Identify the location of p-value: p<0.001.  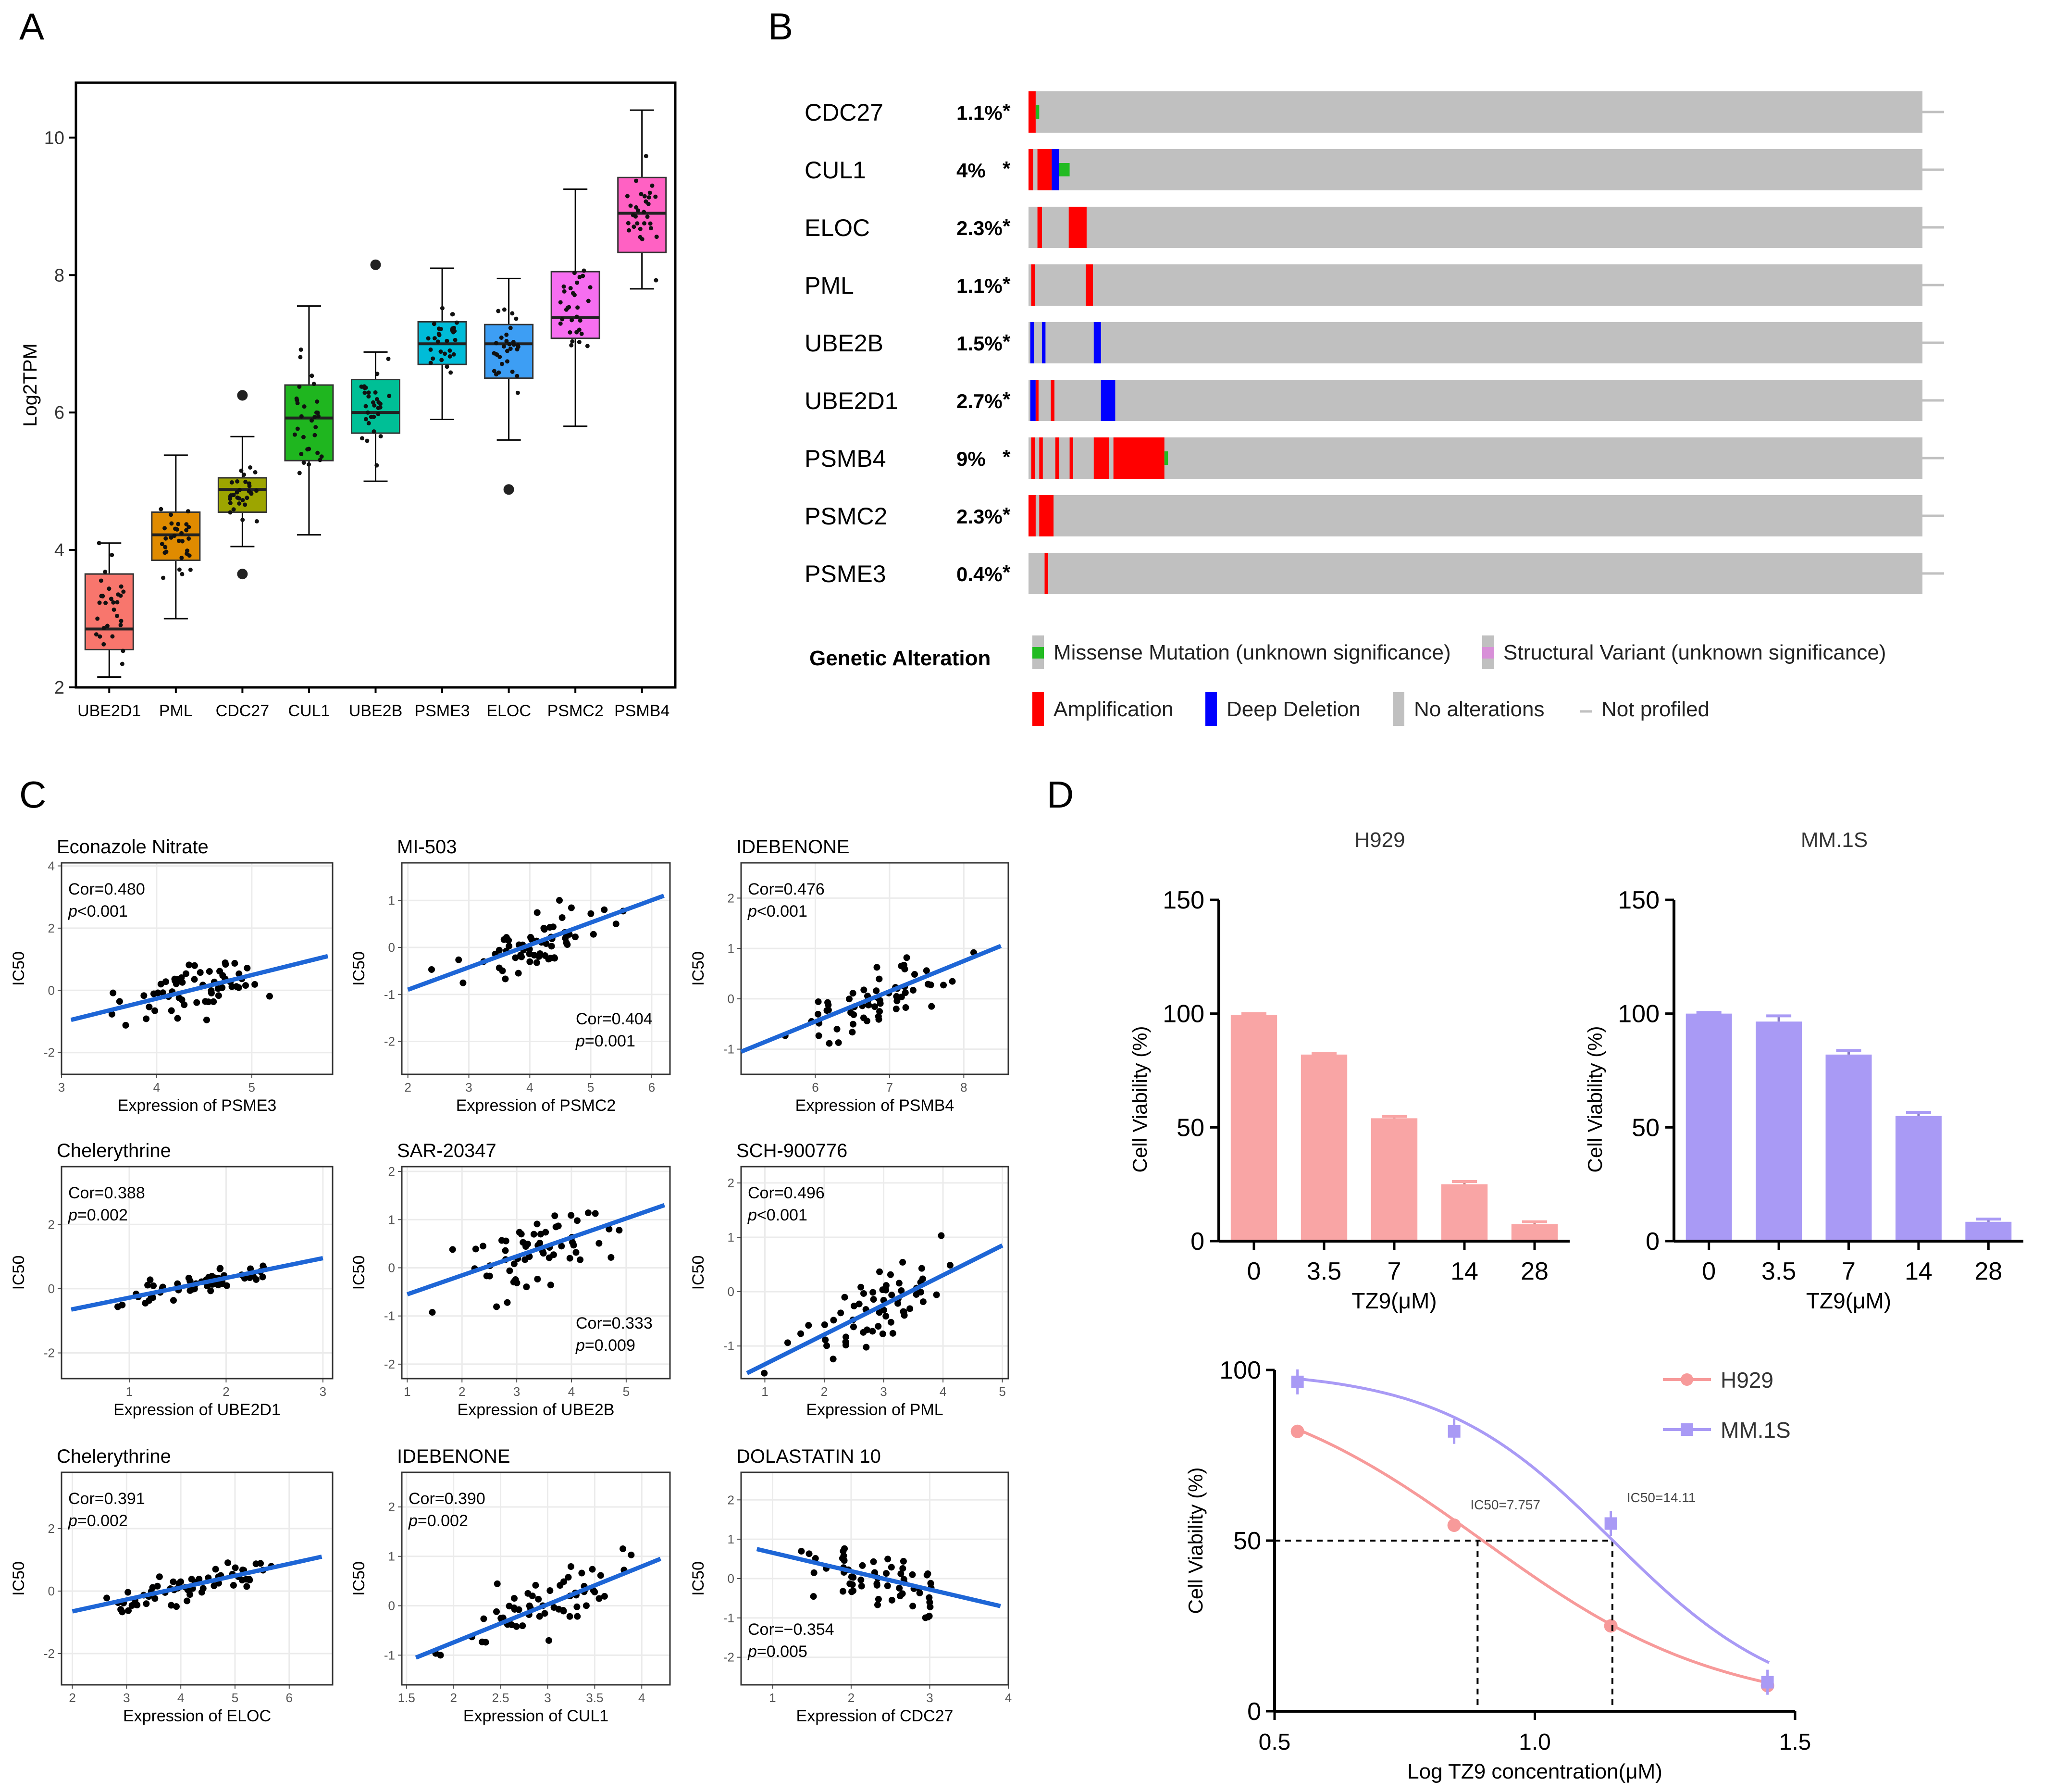
(777, 1215).